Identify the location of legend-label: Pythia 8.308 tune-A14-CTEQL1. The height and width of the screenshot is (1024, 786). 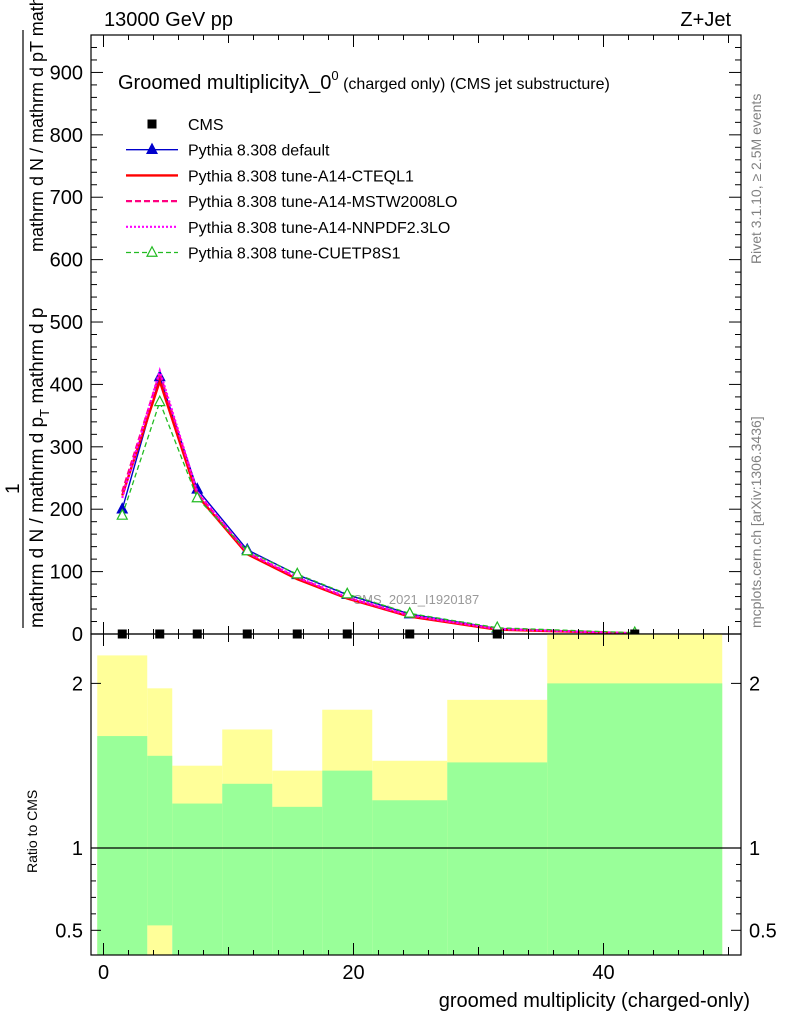
(301, 176).